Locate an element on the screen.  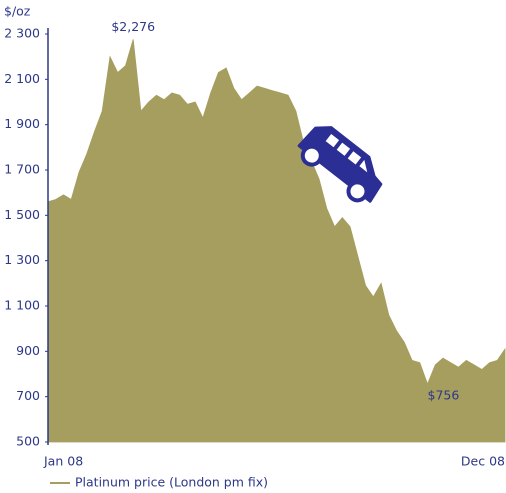
y-tick-label: 1 900 is located at coordinates (22, 123).